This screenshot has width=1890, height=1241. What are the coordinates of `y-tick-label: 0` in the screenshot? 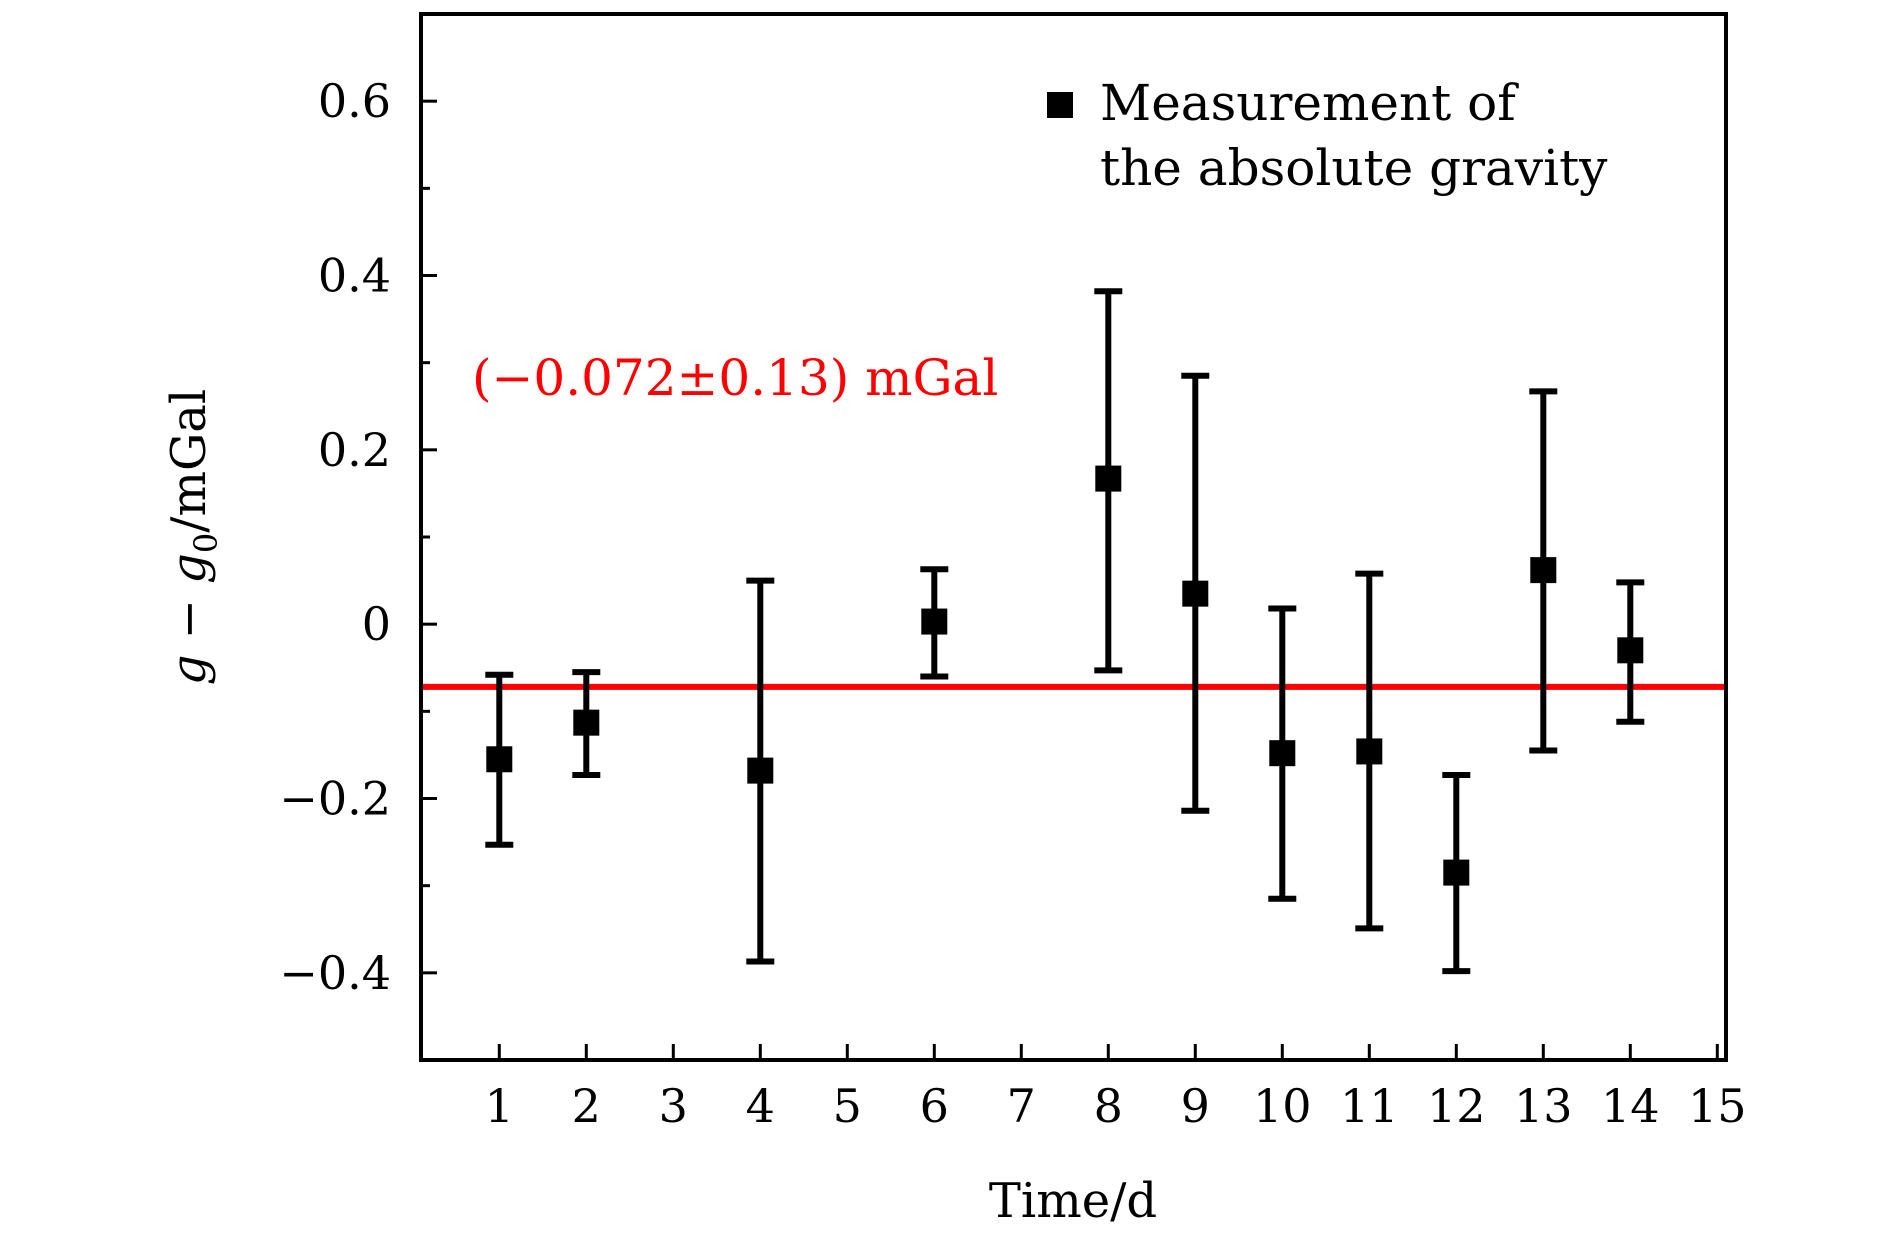 It's located at (376, 624).